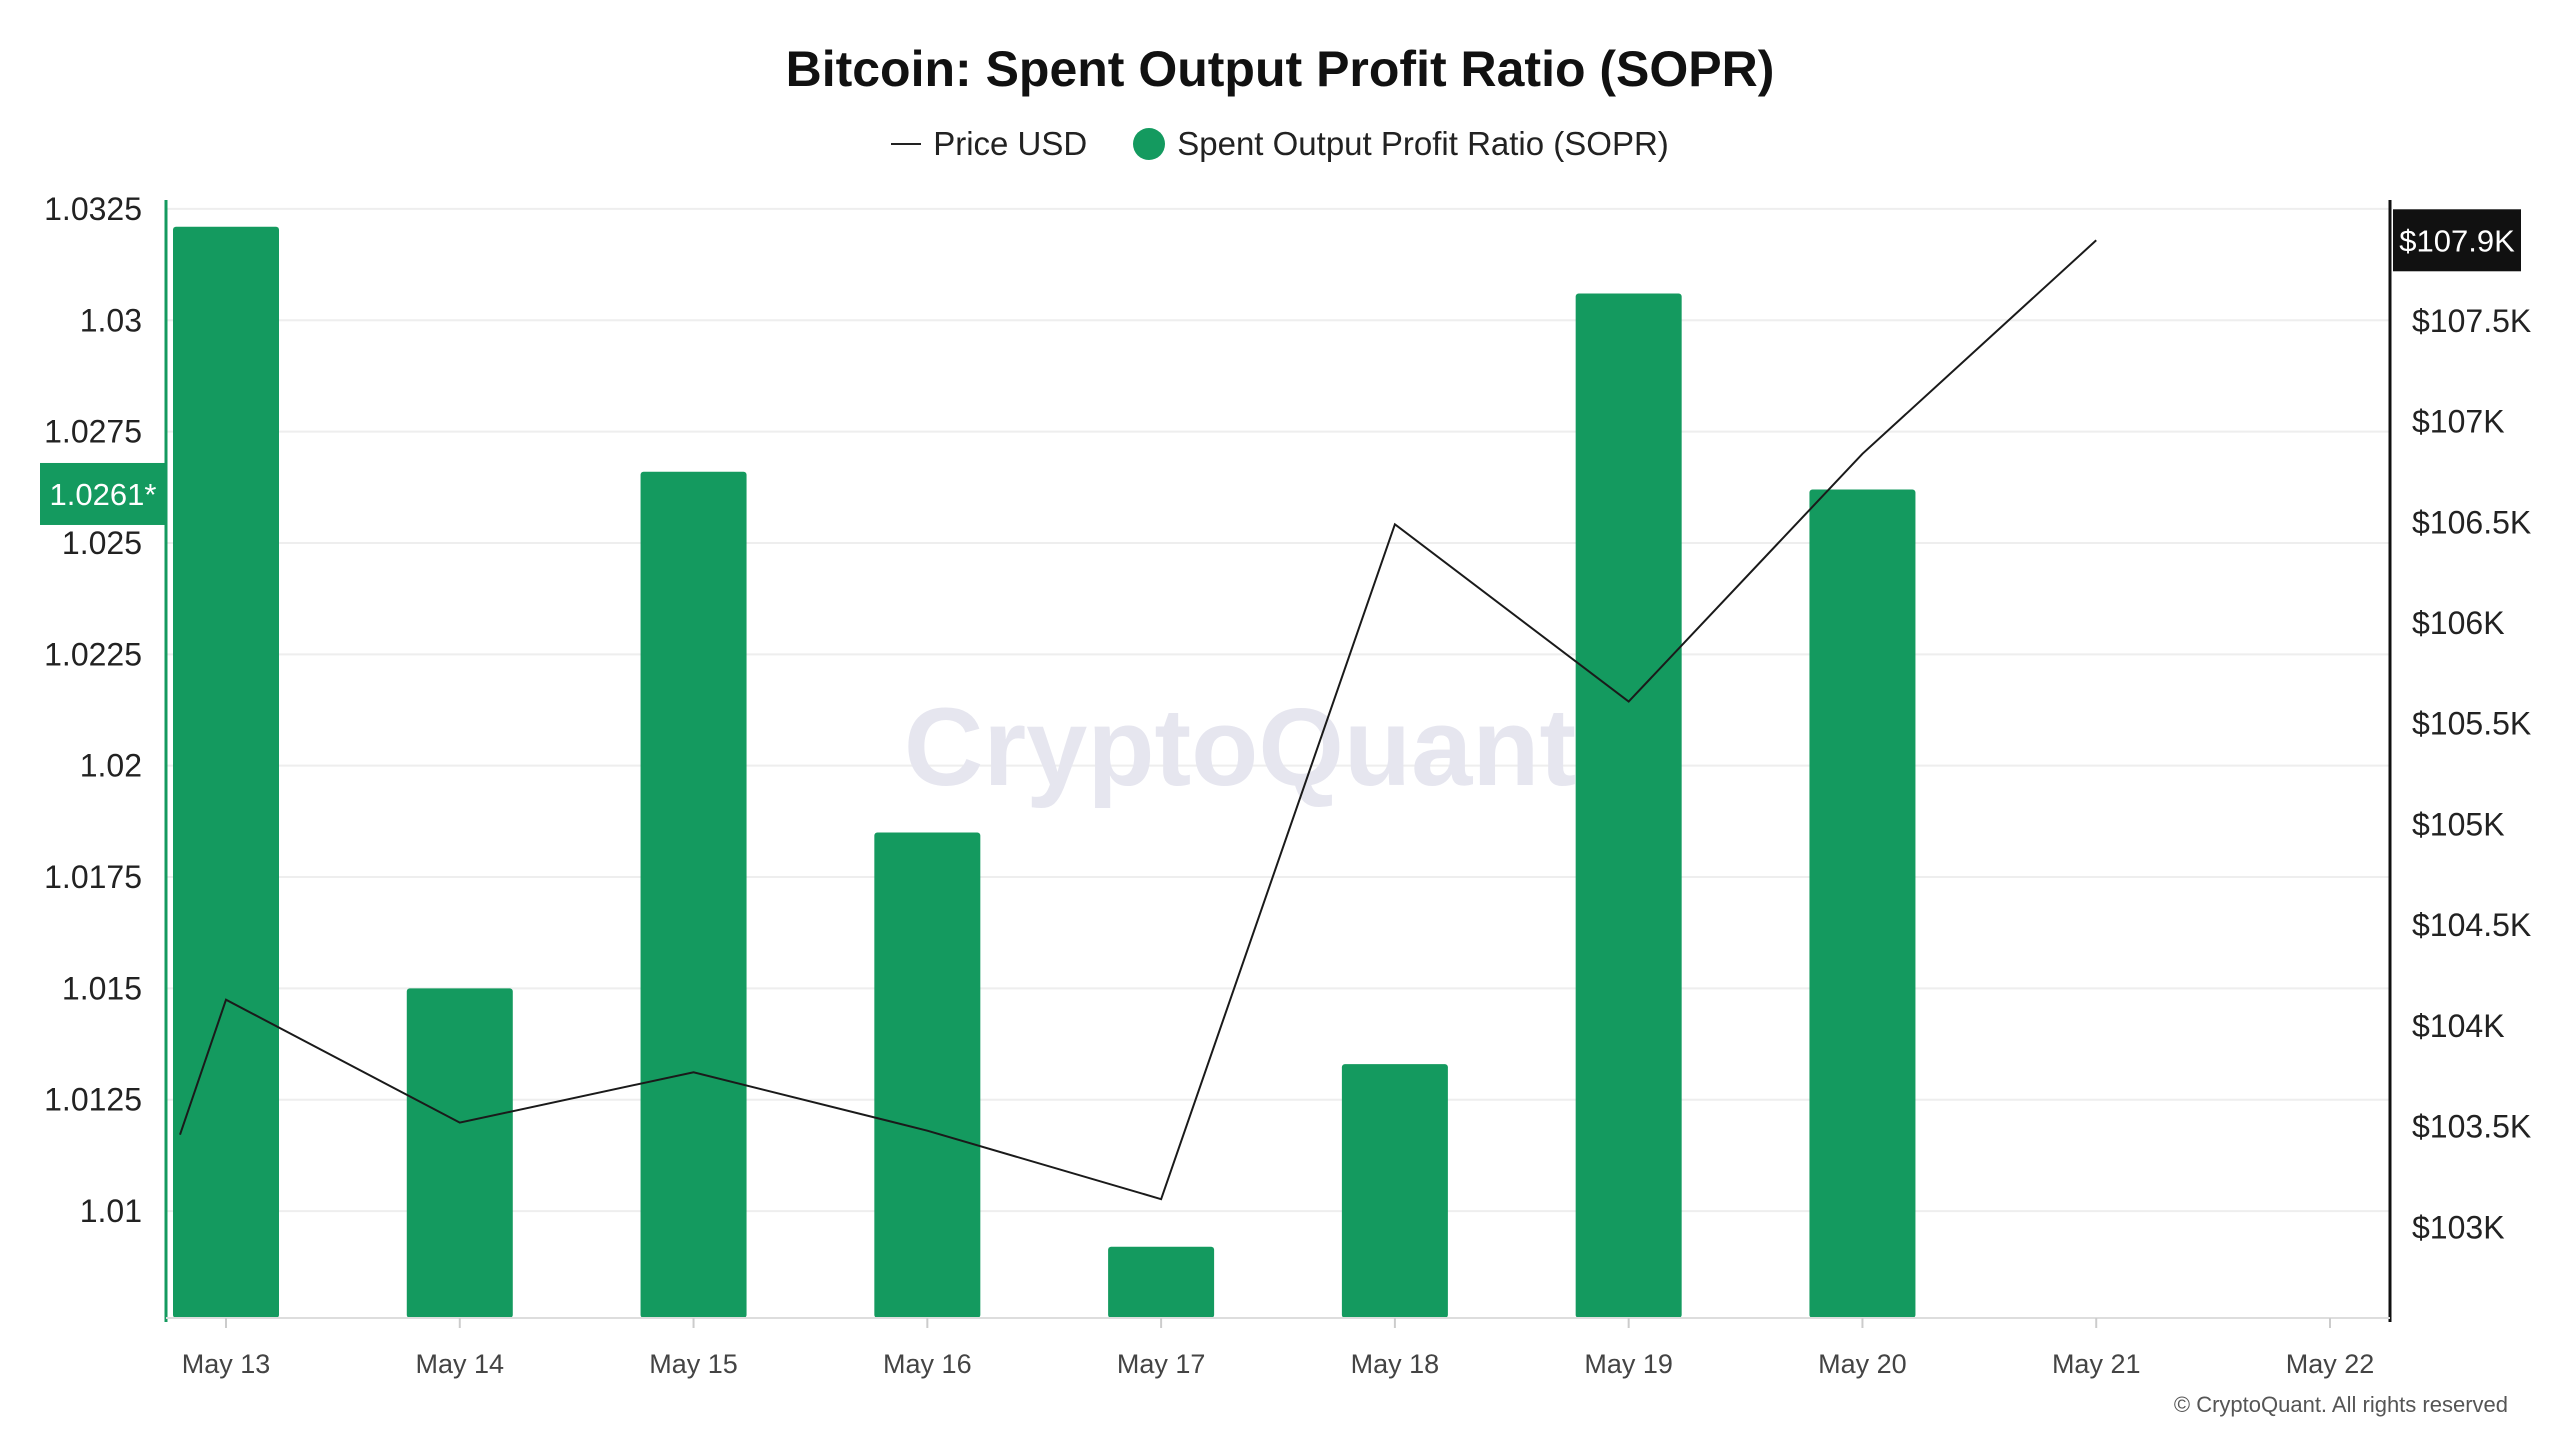 Image resolution: width=2560 pixels, height=1440 pixels. I want to click on legend-item-price: Price USD, so click(989, 144).